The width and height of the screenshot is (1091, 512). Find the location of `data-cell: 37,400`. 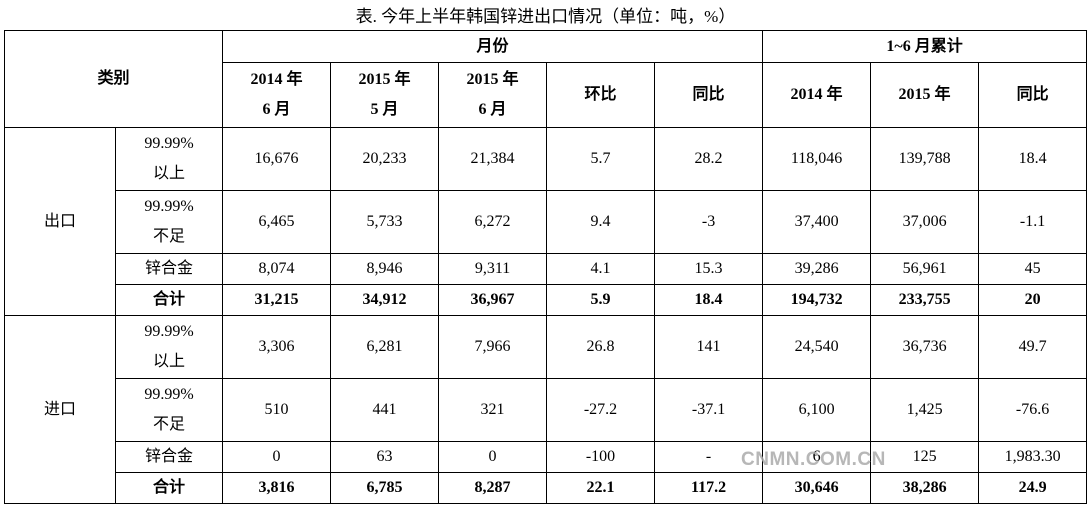

data-cell: 37,400 is located at coordinates (817, 222).